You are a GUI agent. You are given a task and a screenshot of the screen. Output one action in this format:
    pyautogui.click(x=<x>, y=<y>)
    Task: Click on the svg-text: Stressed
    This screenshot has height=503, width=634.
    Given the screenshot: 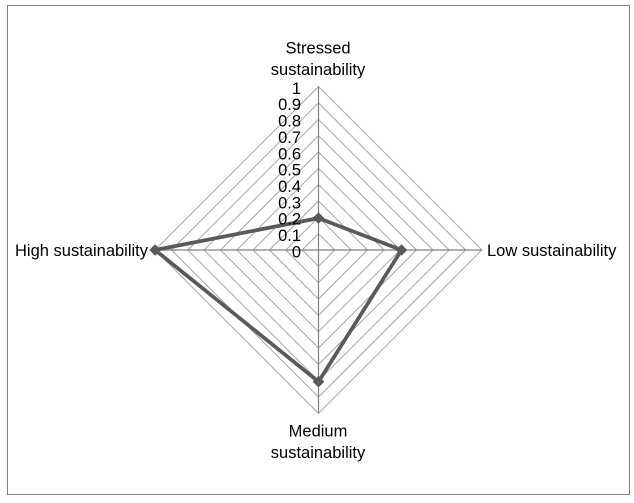 What is the action you would take?
    pyautogui.click(x=317, y=49)
    